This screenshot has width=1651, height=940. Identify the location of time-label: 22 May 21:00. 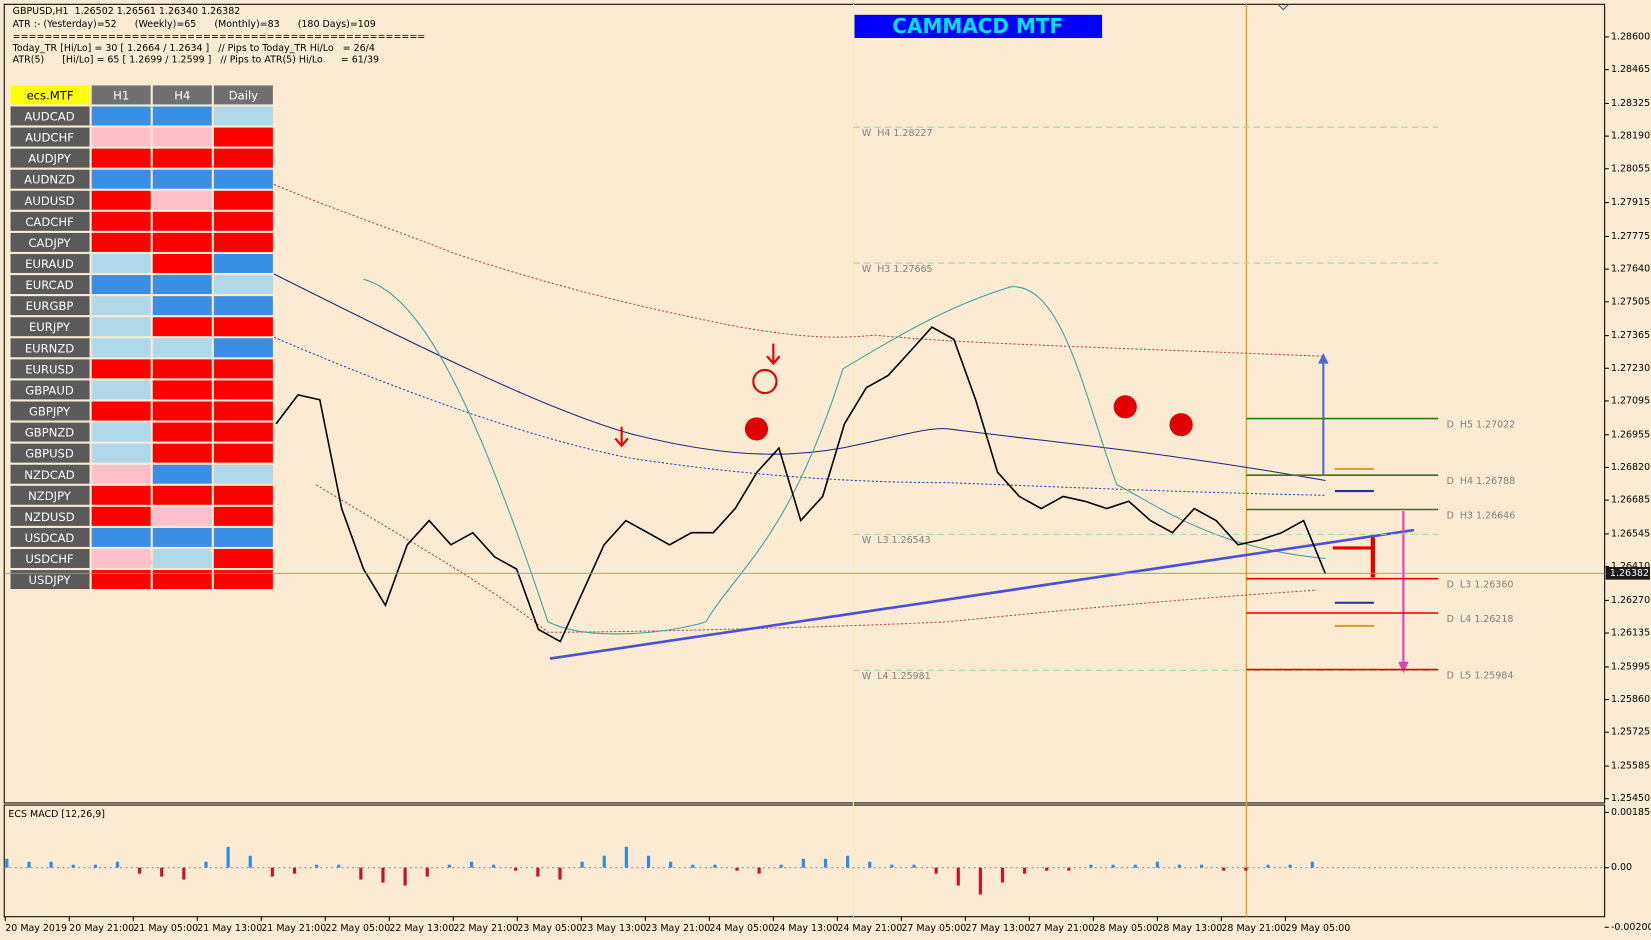
(485, 928).